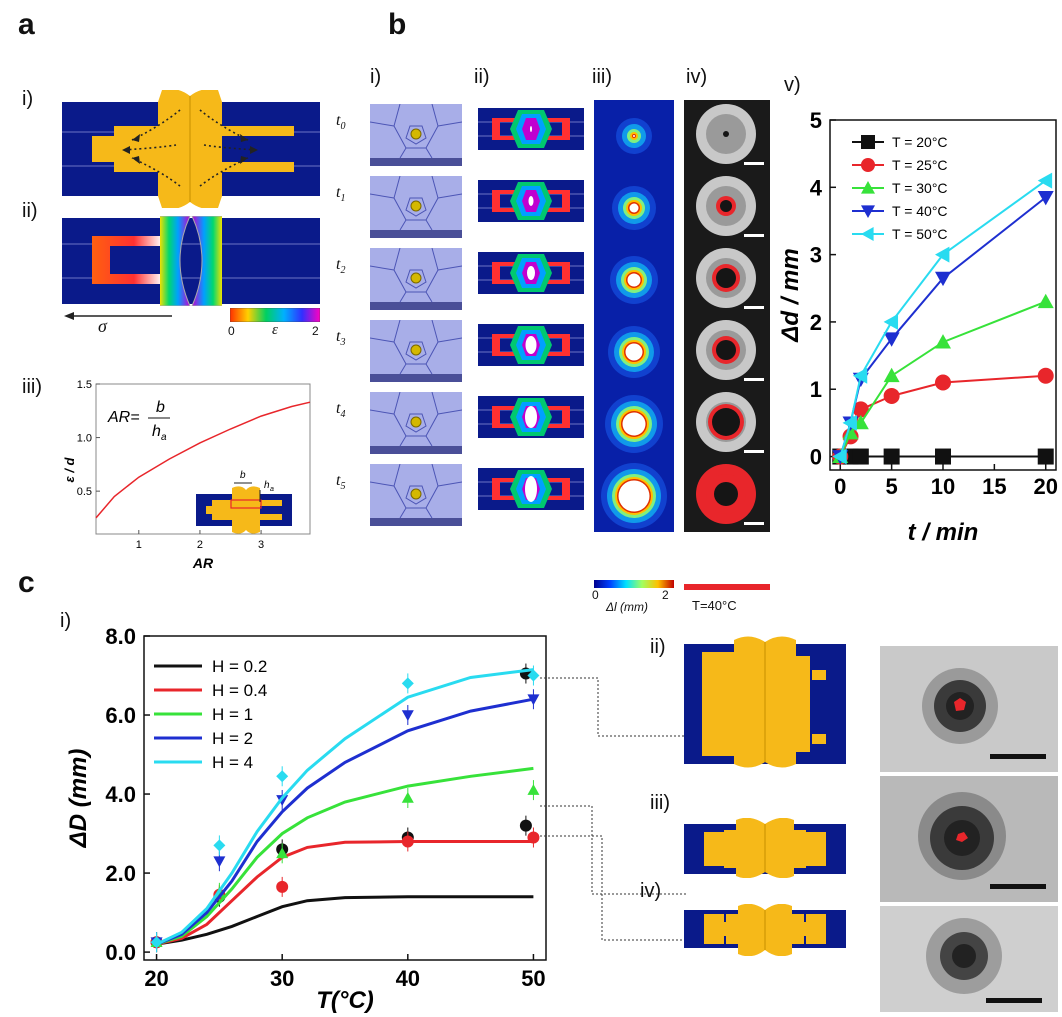  What do you see at coordinates (186, 475) in the screenshot?
I see `panel-a-iii-chart: 1 2 3 0.5 1.0 1.5 b h a AR= b h a ε / d AR` at bounding box center [186, 475].